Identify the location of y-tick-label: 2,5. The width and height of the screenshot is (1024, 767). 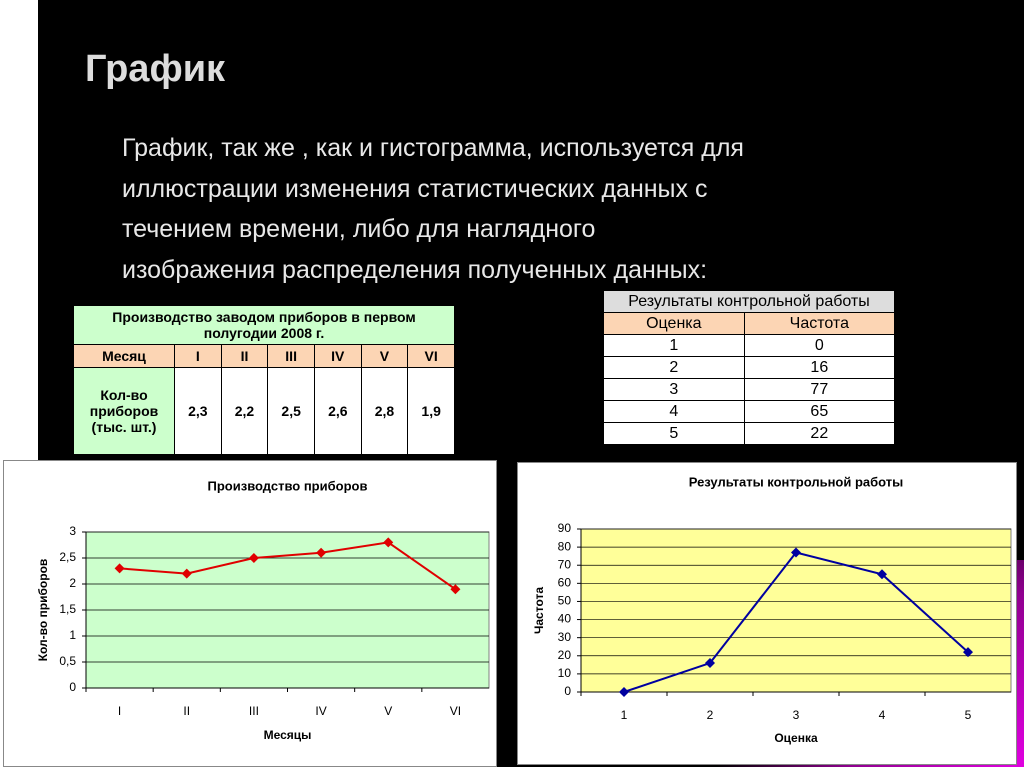
(67, 557).